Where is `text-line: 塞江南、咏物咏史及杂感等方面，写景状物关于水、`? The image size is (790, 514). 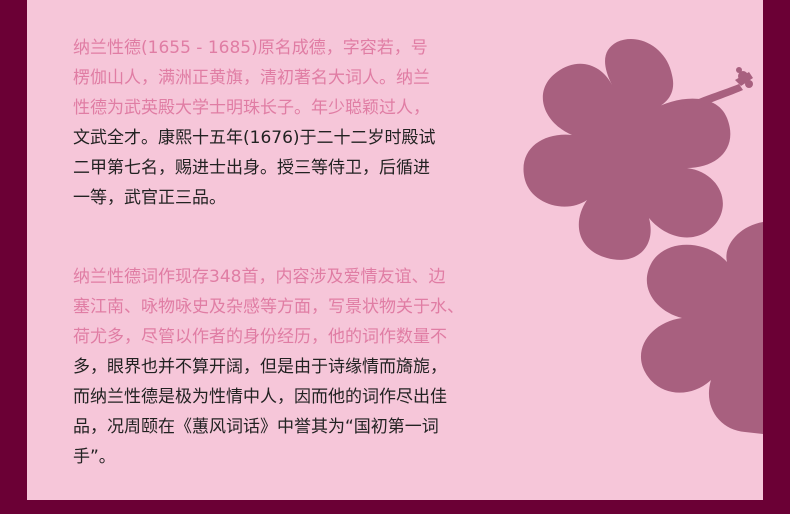
text-line: 塞江南、咏物咏史及杂感等方面，写景状物关于水、 is located at coordinates (268, 307).